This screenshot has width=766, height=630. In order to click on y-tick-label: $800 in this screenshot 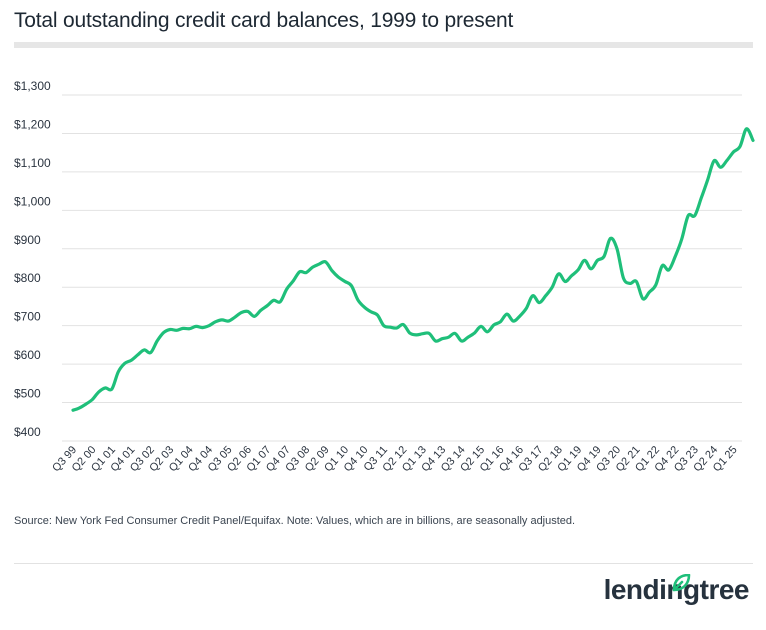, I will do `click(27, 278)`.